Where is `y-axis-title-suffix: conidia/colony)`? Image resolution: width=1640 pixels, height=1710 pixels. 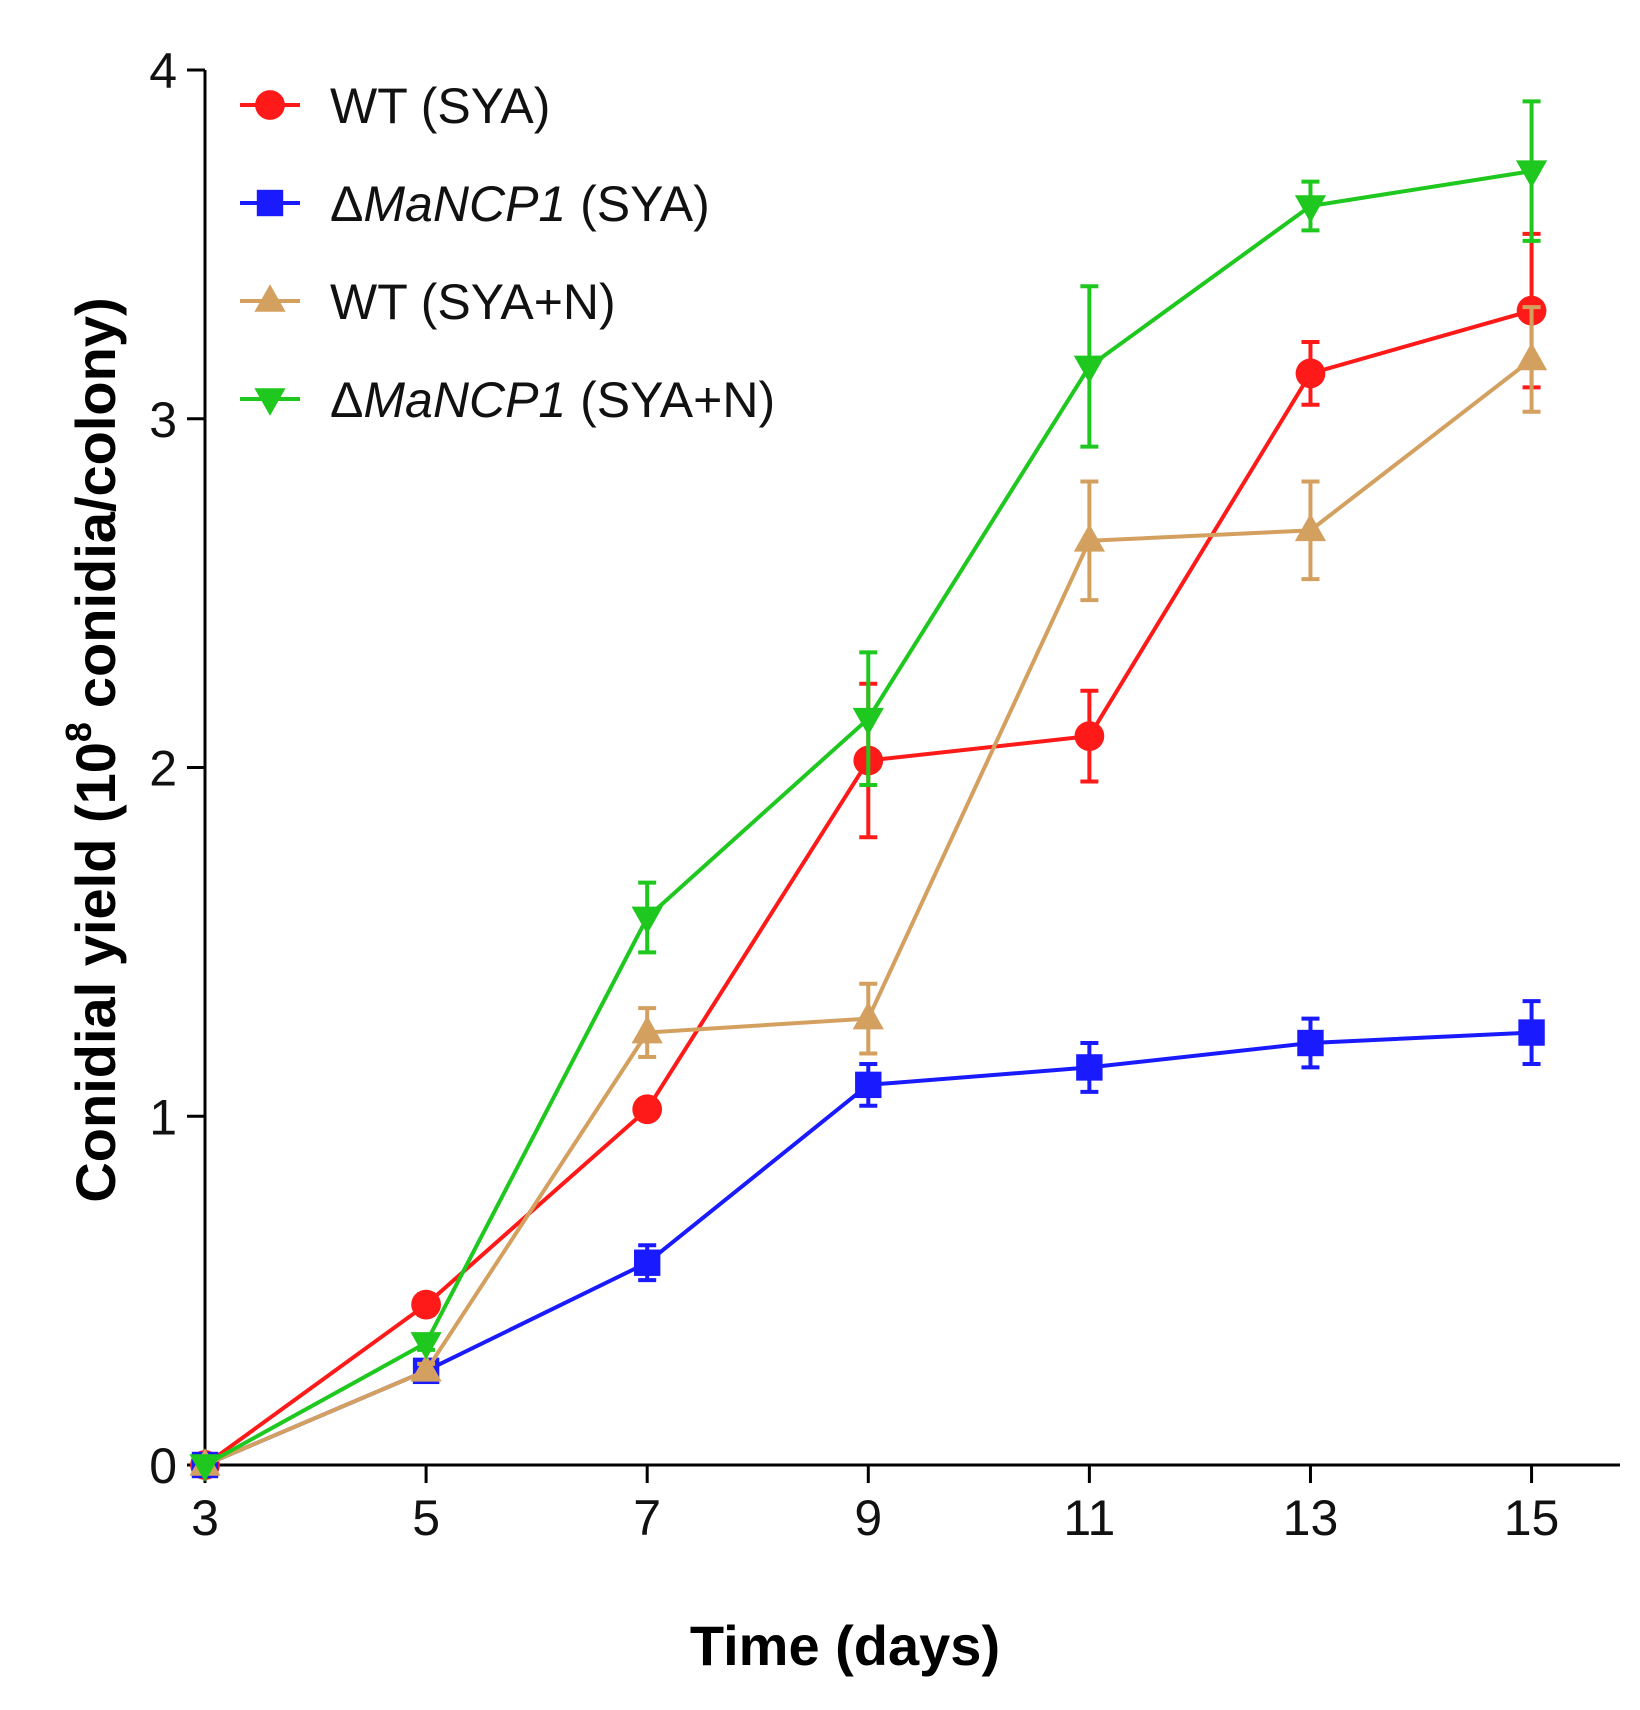 y-axis-title-suffix: conidia/colony) is located at coordinates (95, 502).